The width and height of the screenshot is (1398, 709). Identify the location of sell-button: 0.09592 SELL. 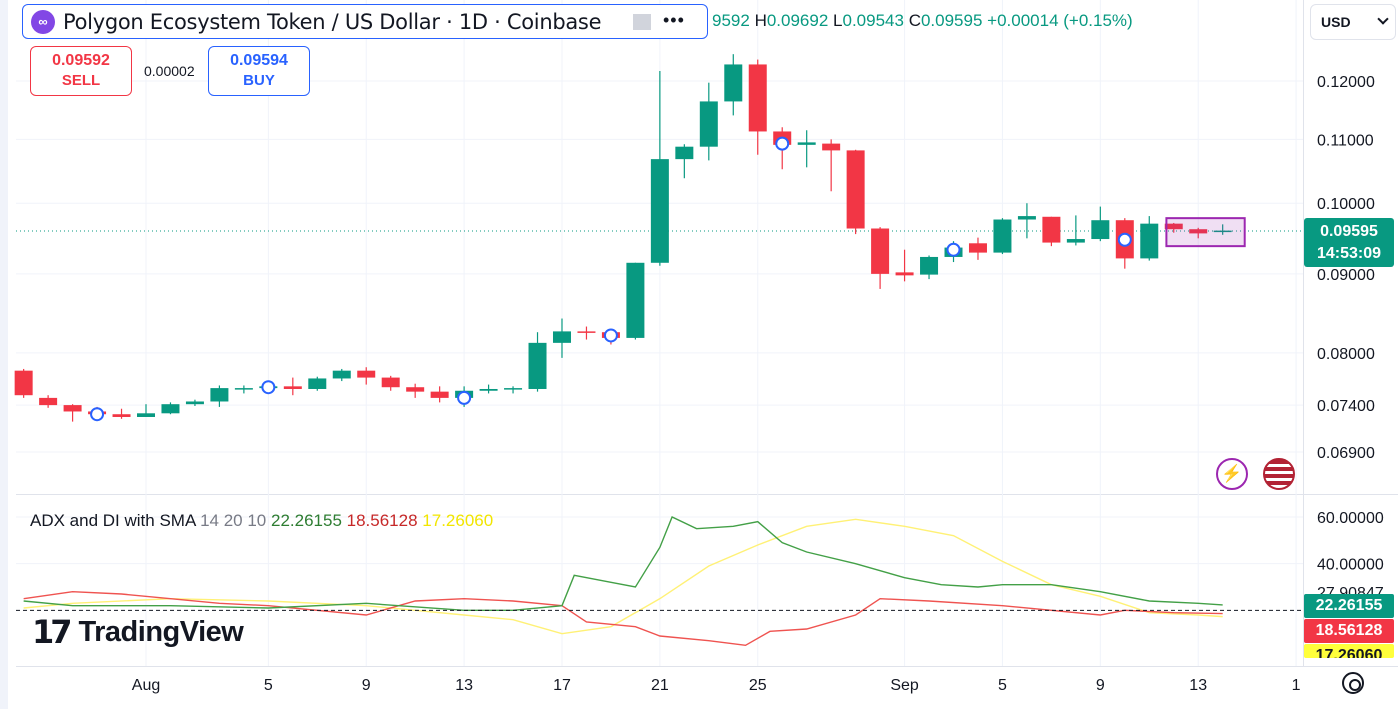
(81, 71).